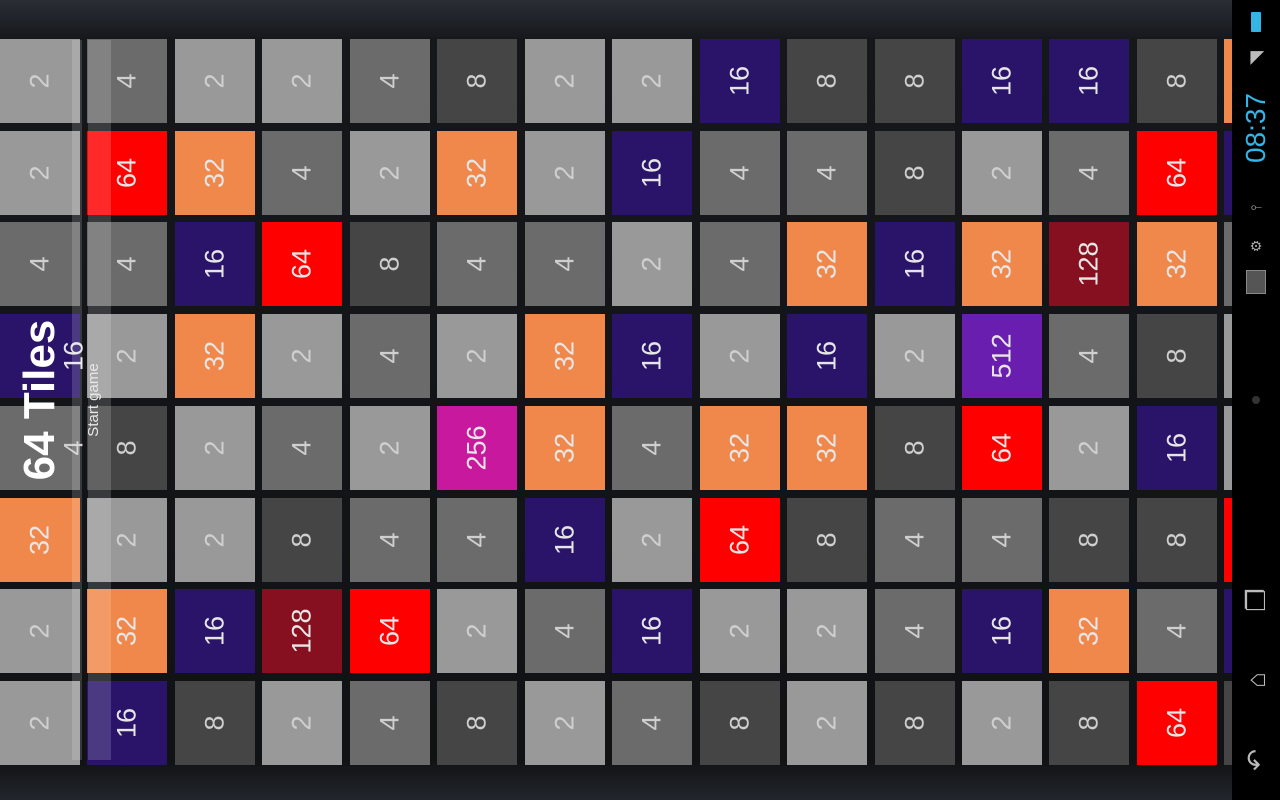 This screenshot has width=1280, height=800. Describe the element at coordinates (477, 447) in the screenshot. I see `tile-256: 256` at that location.